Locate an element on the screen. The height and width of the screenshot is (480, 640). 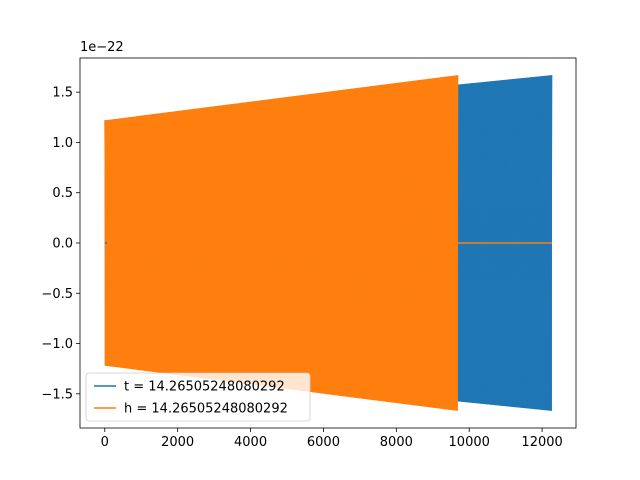
y-tick-label: −1.5 is located at coordinates (57, 394).